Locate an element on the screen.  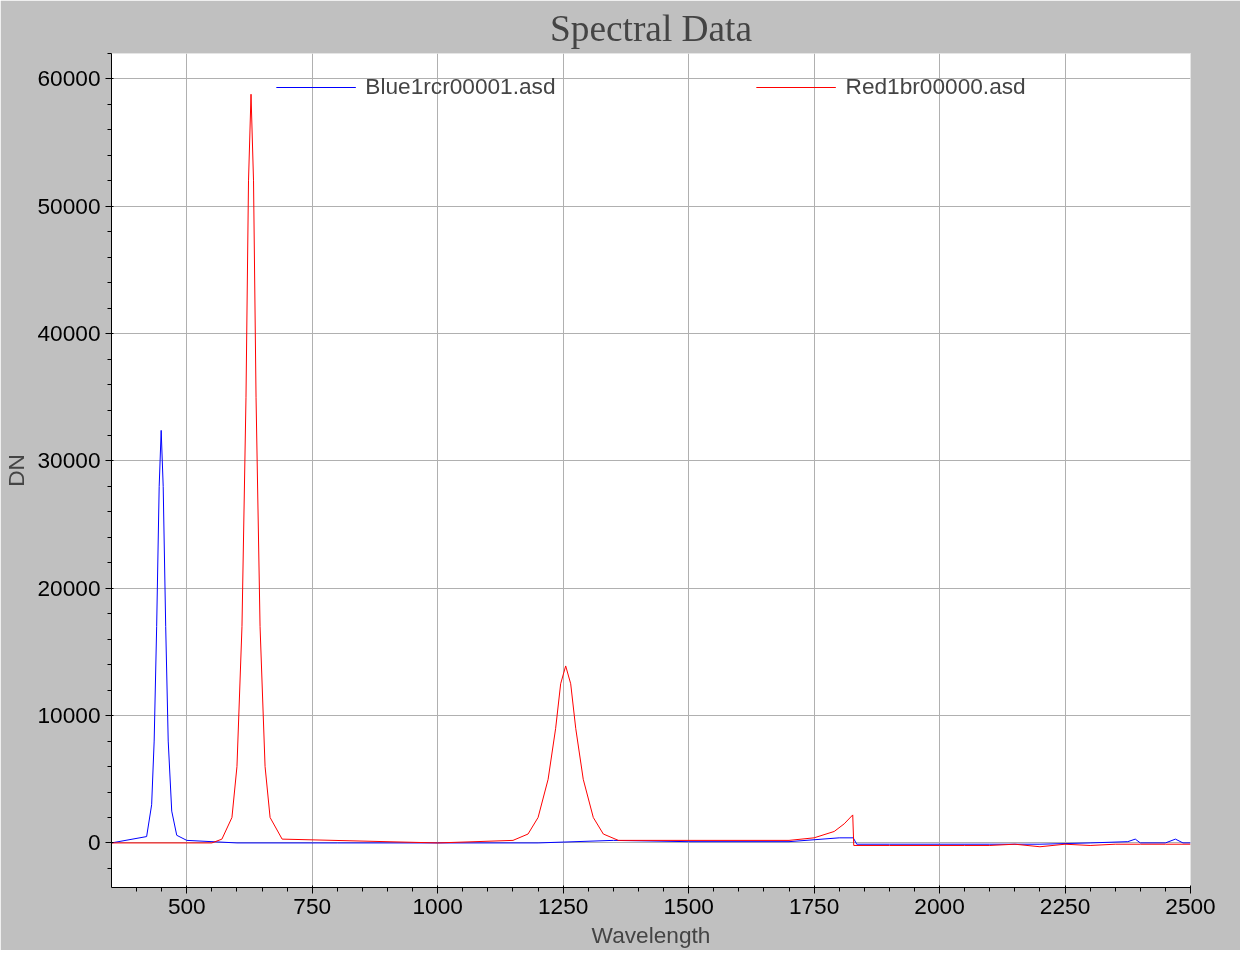
x-tick-label: 2000 is located at coordinates (939, 905).